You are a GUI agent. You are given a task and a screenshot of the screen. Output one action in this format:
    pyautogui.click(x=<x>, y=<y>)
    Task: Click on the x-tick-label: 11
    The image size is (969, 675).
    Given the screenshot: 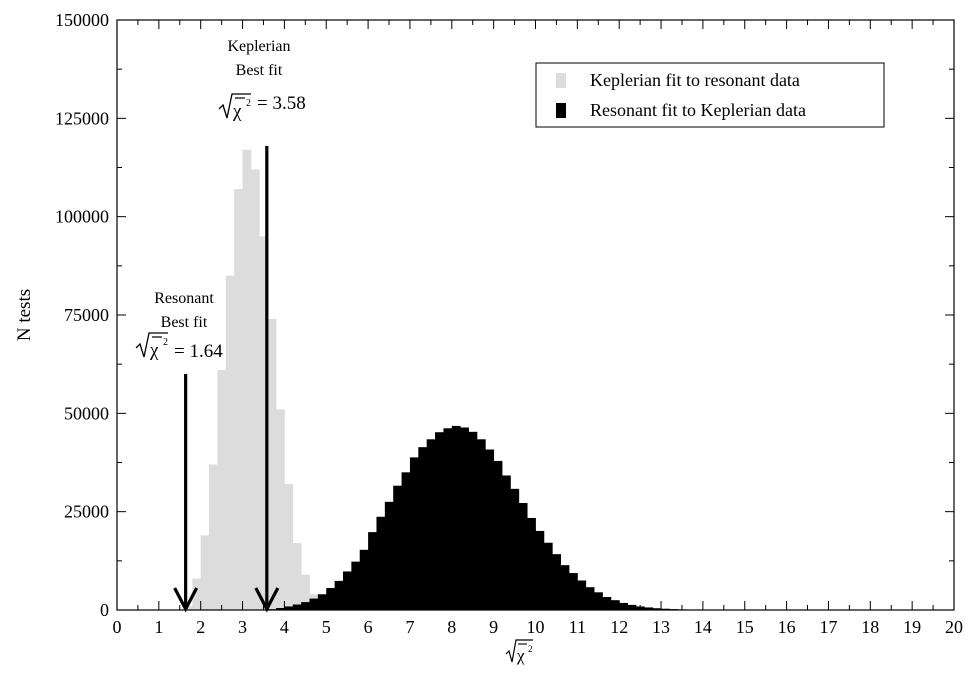 What is the action you would take?
    pyautogui.click(x=577, y=627)
    